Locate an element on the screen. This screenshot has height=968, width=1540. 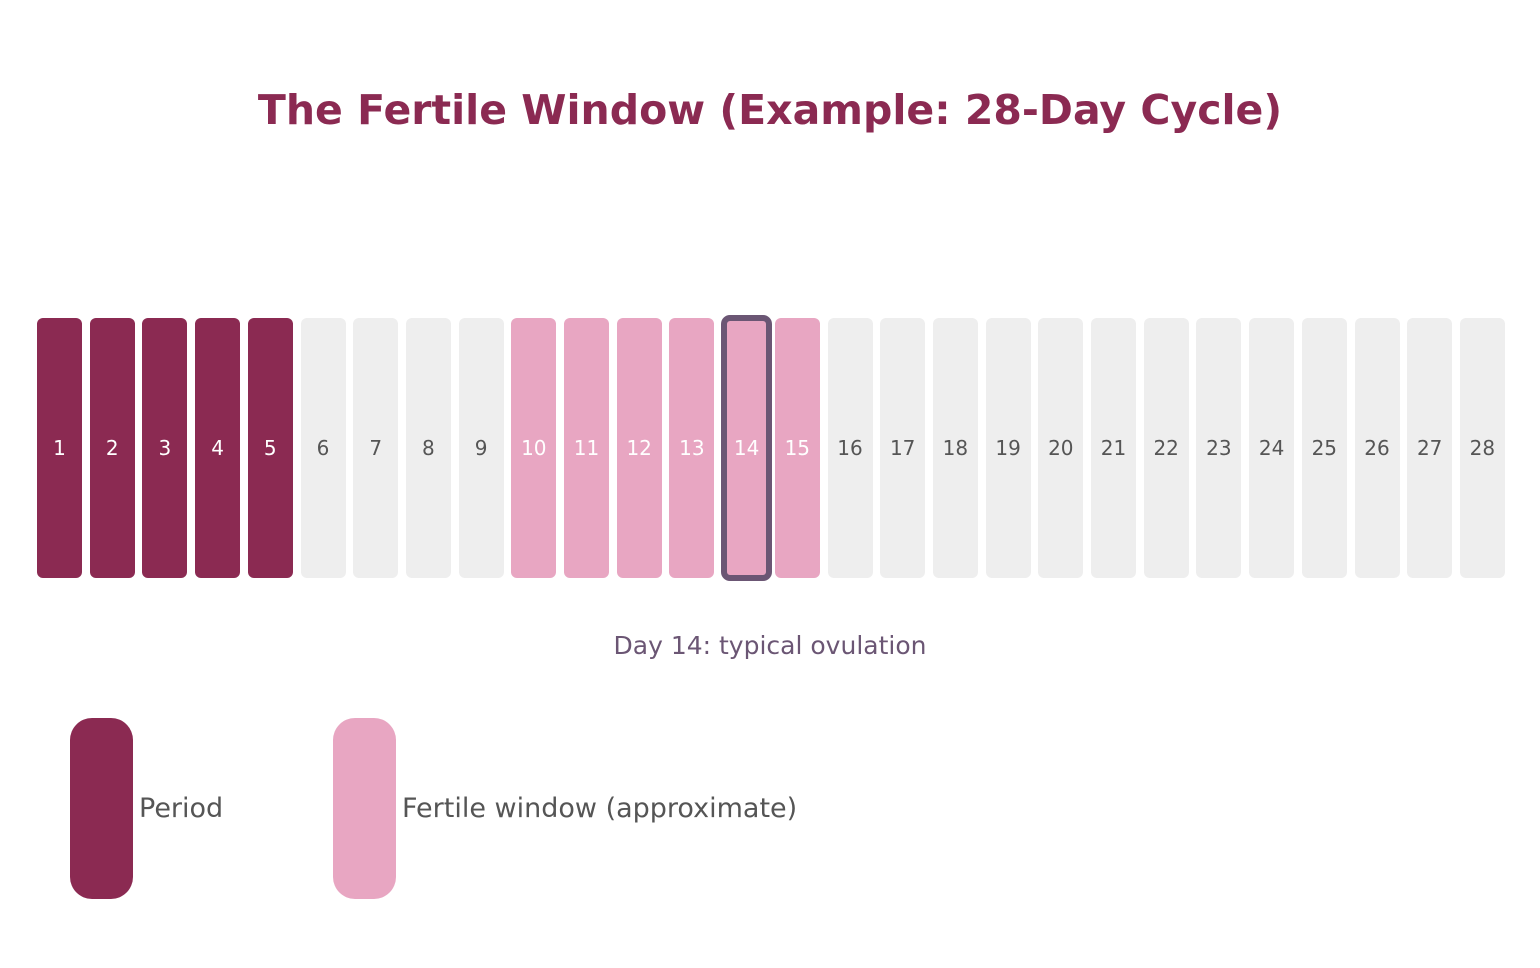
day-cell-other: 8 is located at coordinates (428, 448).